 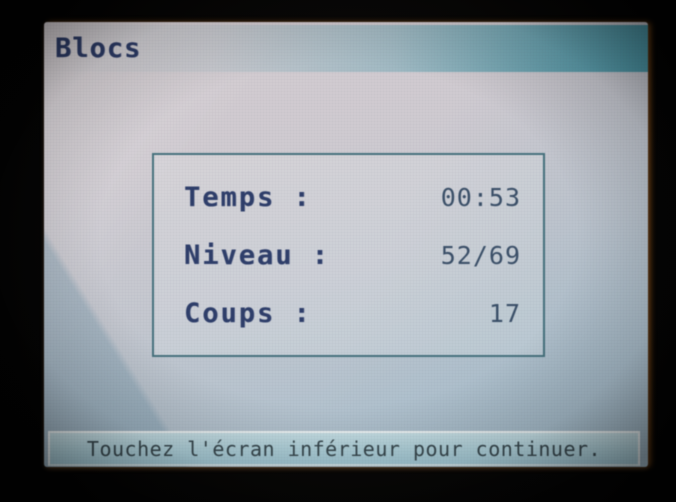 I want to click on title-bar: Blocs, so click(x=346, y=48).